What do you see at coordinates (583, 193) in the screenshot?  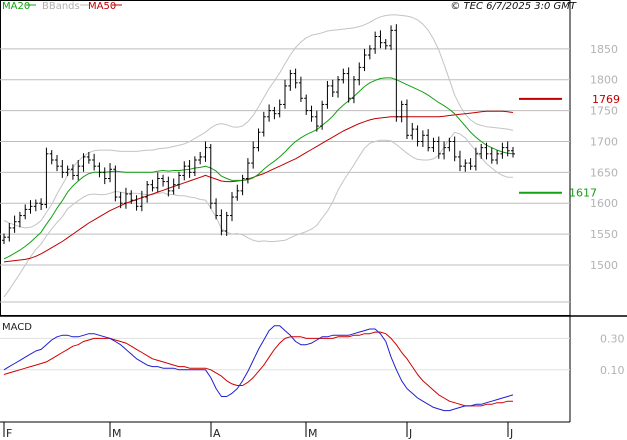 I see `level-label-1617: 1617` at bounding box center [583, 193].